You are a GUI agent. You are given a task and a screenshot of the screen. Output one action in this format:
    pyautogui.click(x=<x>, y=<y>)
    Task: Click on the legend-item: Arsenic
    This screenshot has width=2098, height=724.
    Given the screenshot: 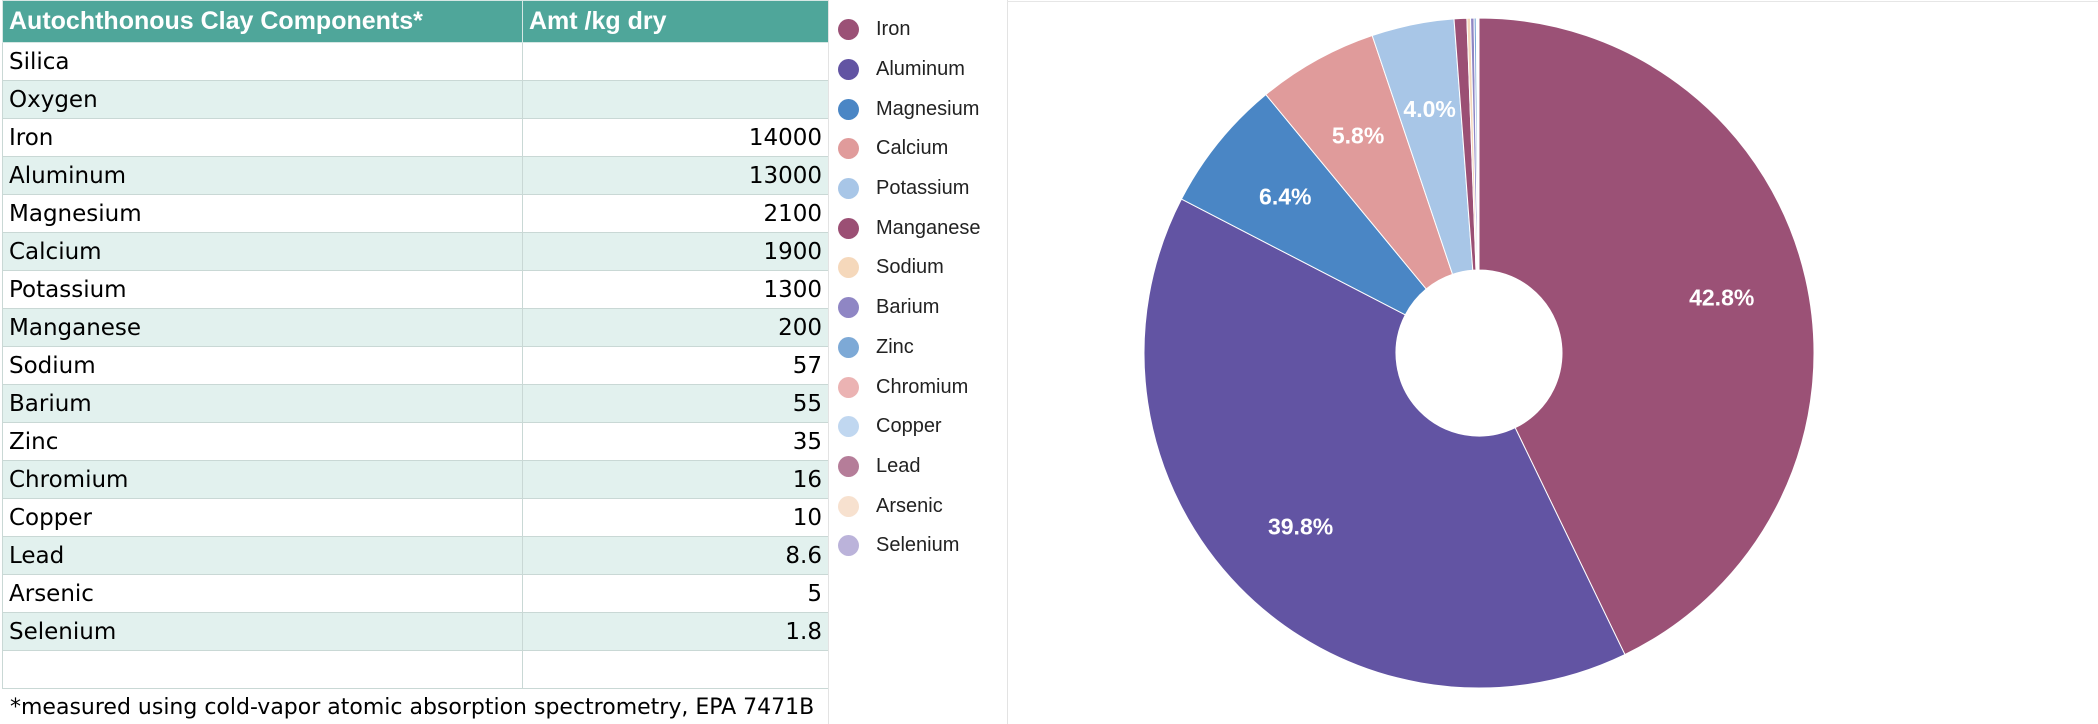 What is the action you would take?
    pyautogui.click(x=923, y=506)
    